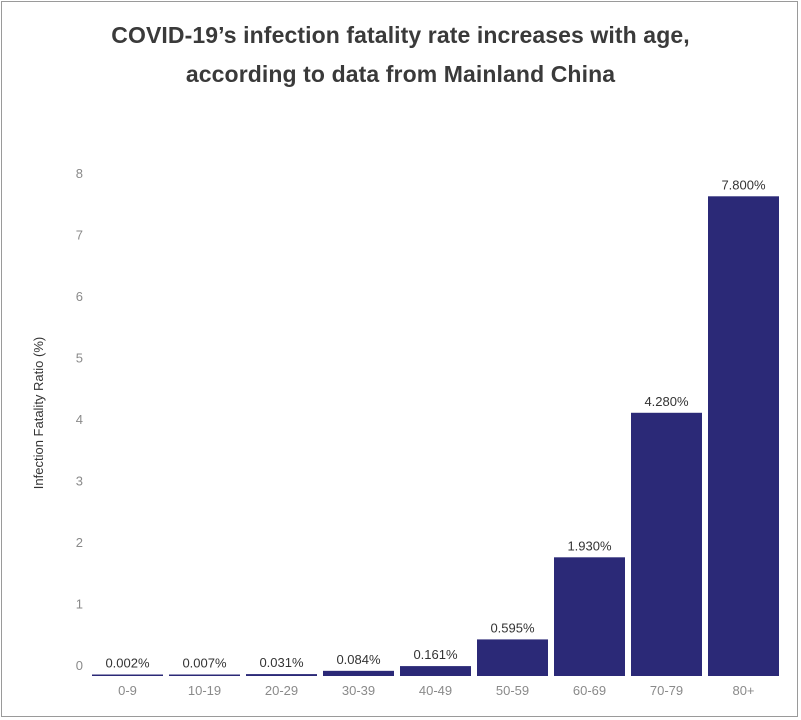  I want to click on y-axis-ticks: 0 1 2 3 4 5 6 7 8, so click(79, 419).